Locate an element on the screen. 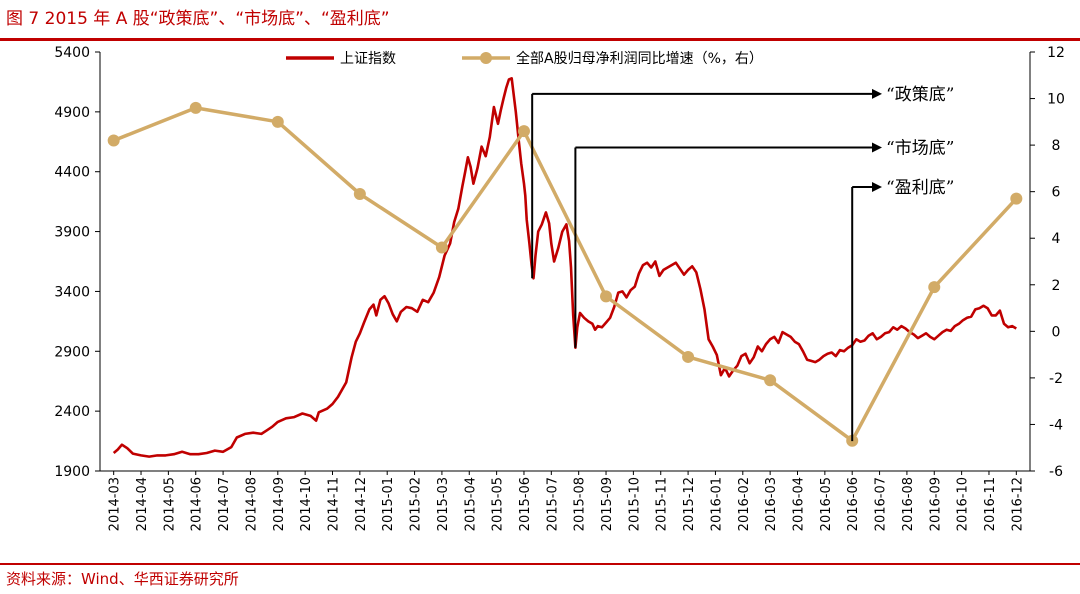  legend-marker-profit is located at coordinates (486, 58).